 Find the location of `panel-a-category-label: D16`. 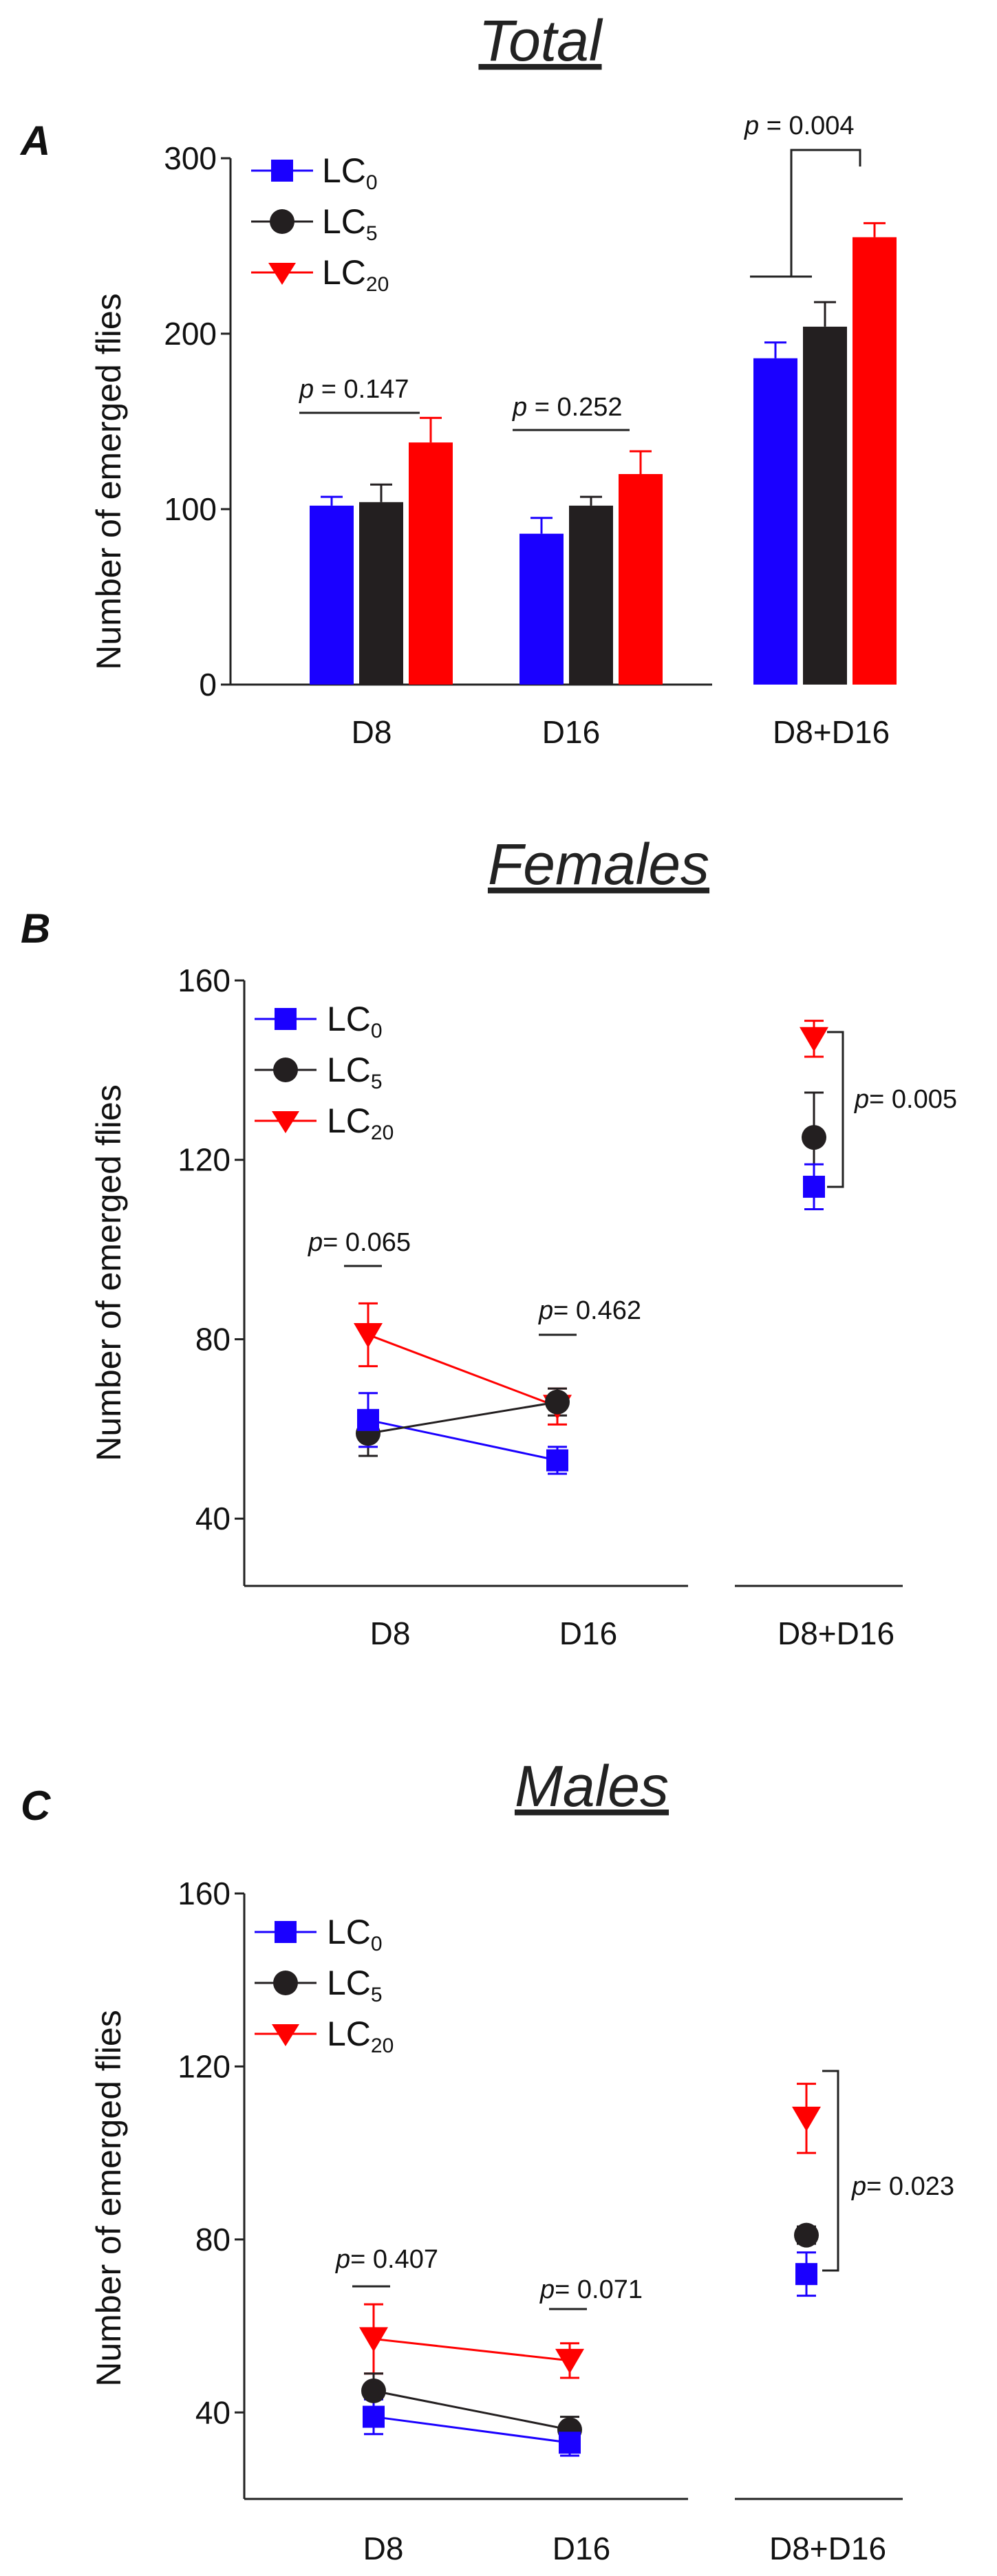

panel-a-category-label: D16 is located at coordinates (571, 732).